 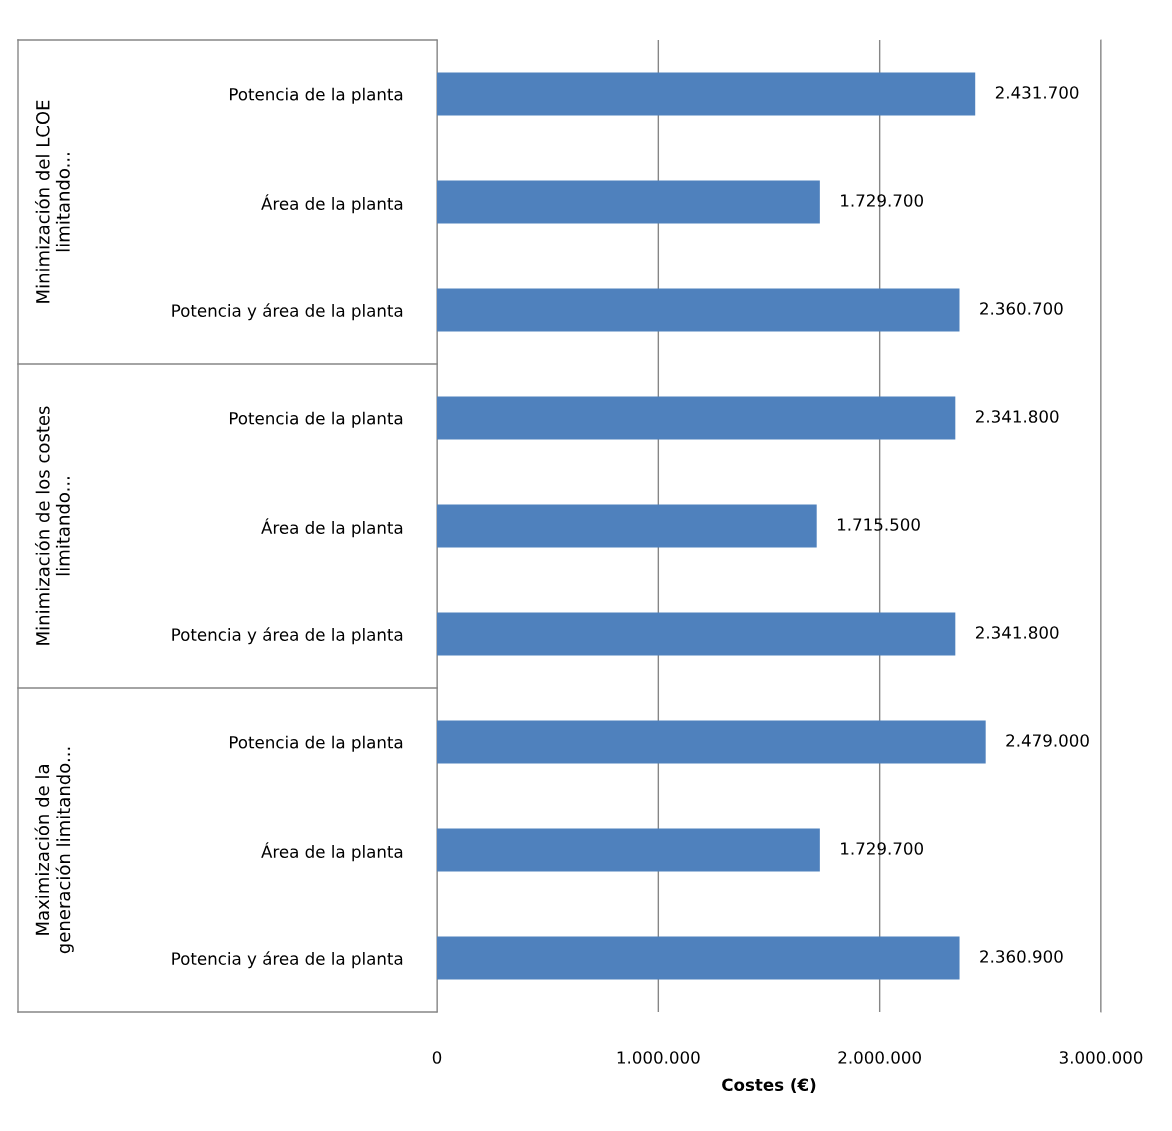 I want to click on data-label: 2.360.700, so click(x=1021, y=308).